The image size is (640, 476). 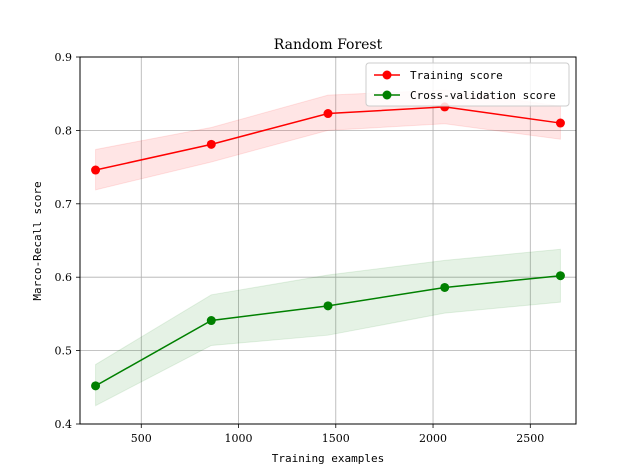 I want to click on y-tick-label: 0.5, so click(x=64, y=351).